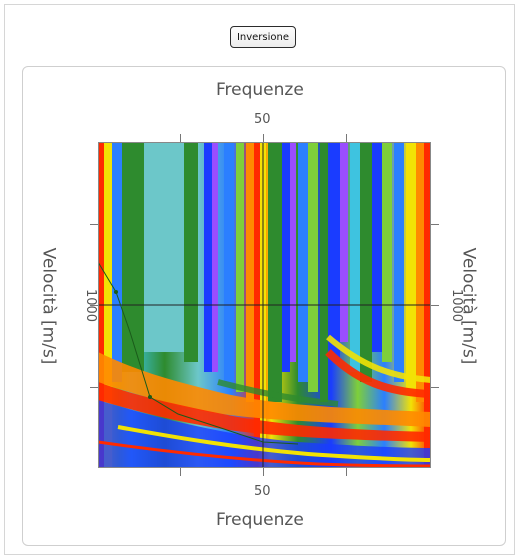 The width and height of the screenshot is (519, 559). Describe the element at coordinates (262, 491) in the screenshot. I see `x-tick-label-bottom: 50` at that location.